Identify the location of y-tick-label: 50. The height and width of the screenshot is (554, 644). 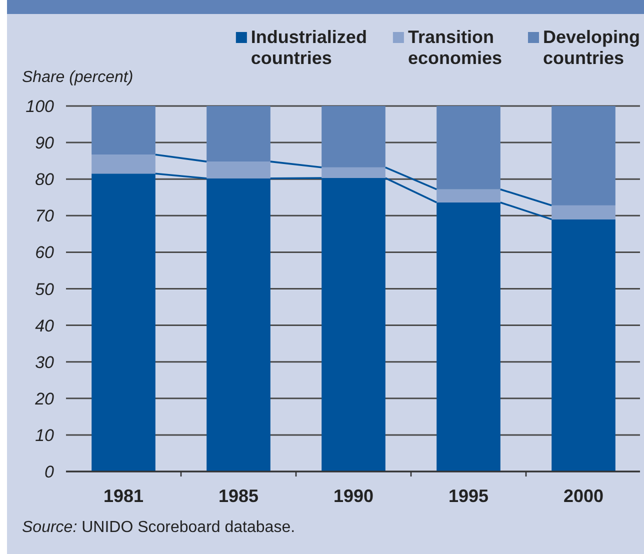
(45, 289).